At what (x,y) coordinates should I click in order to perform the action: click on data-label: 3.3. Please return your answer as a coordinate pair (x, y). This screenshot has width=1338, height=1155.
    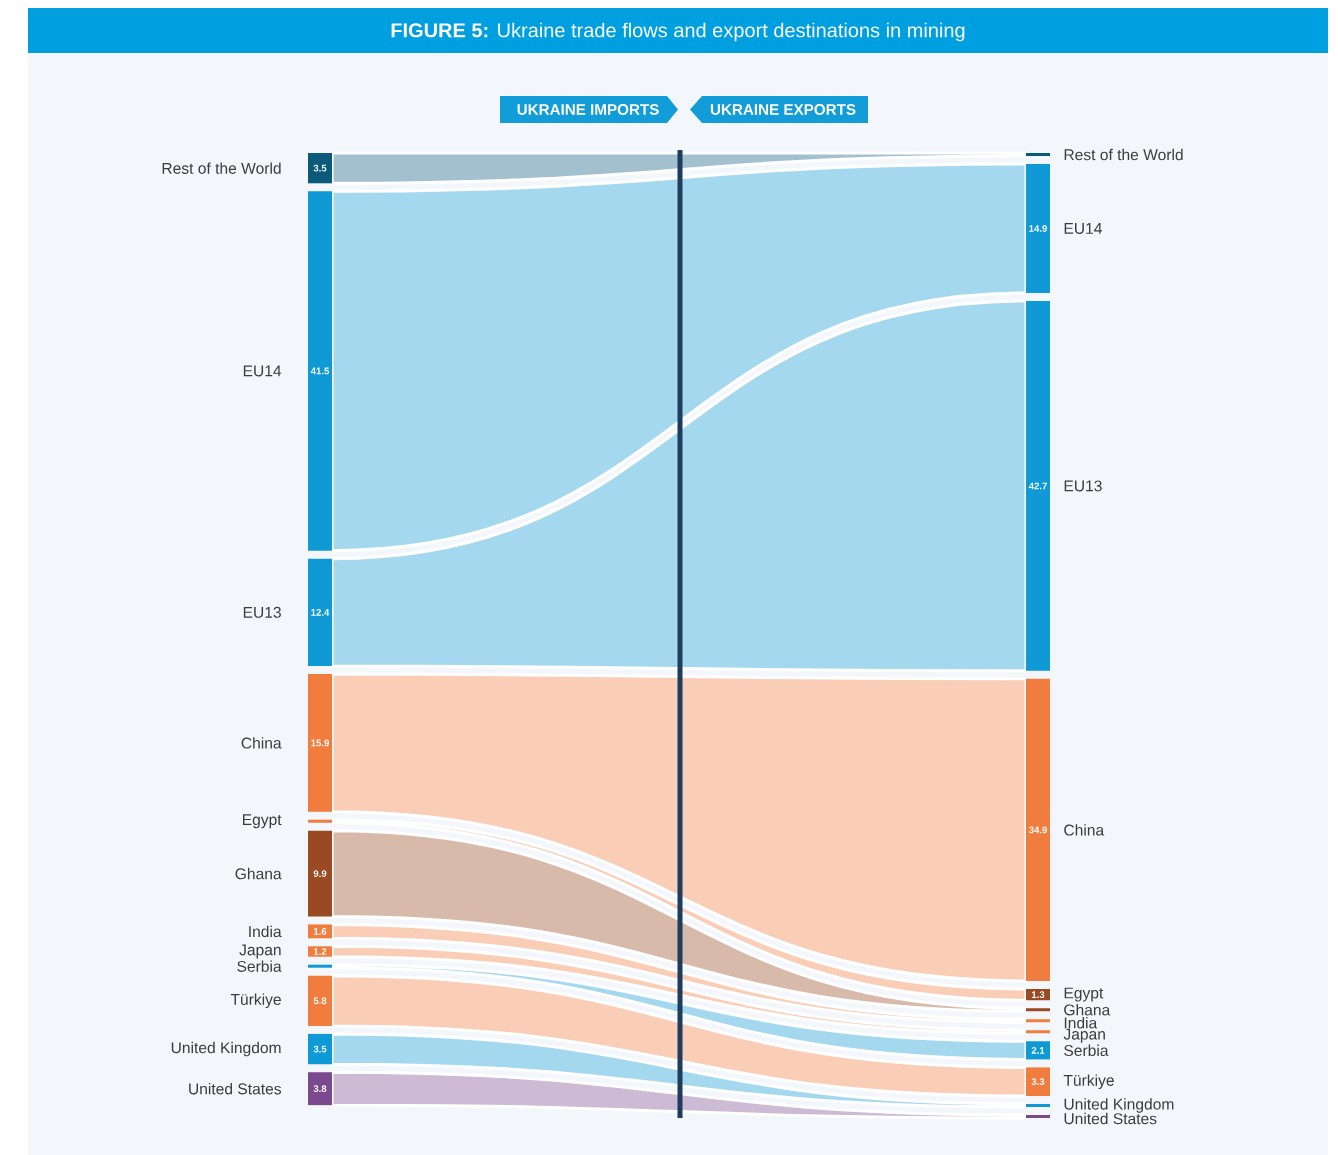
    Looking at the image, I should click on (1038, 1082).